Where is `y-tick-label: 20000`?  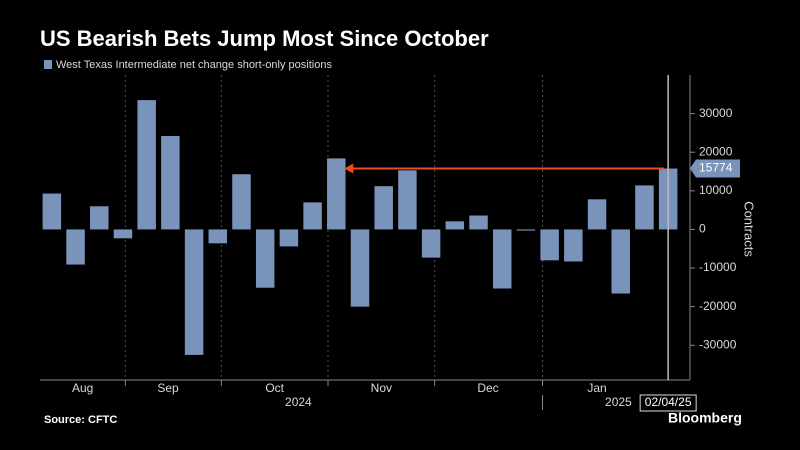 y-tick-label: 20000 is located at coordinates (716, 151).